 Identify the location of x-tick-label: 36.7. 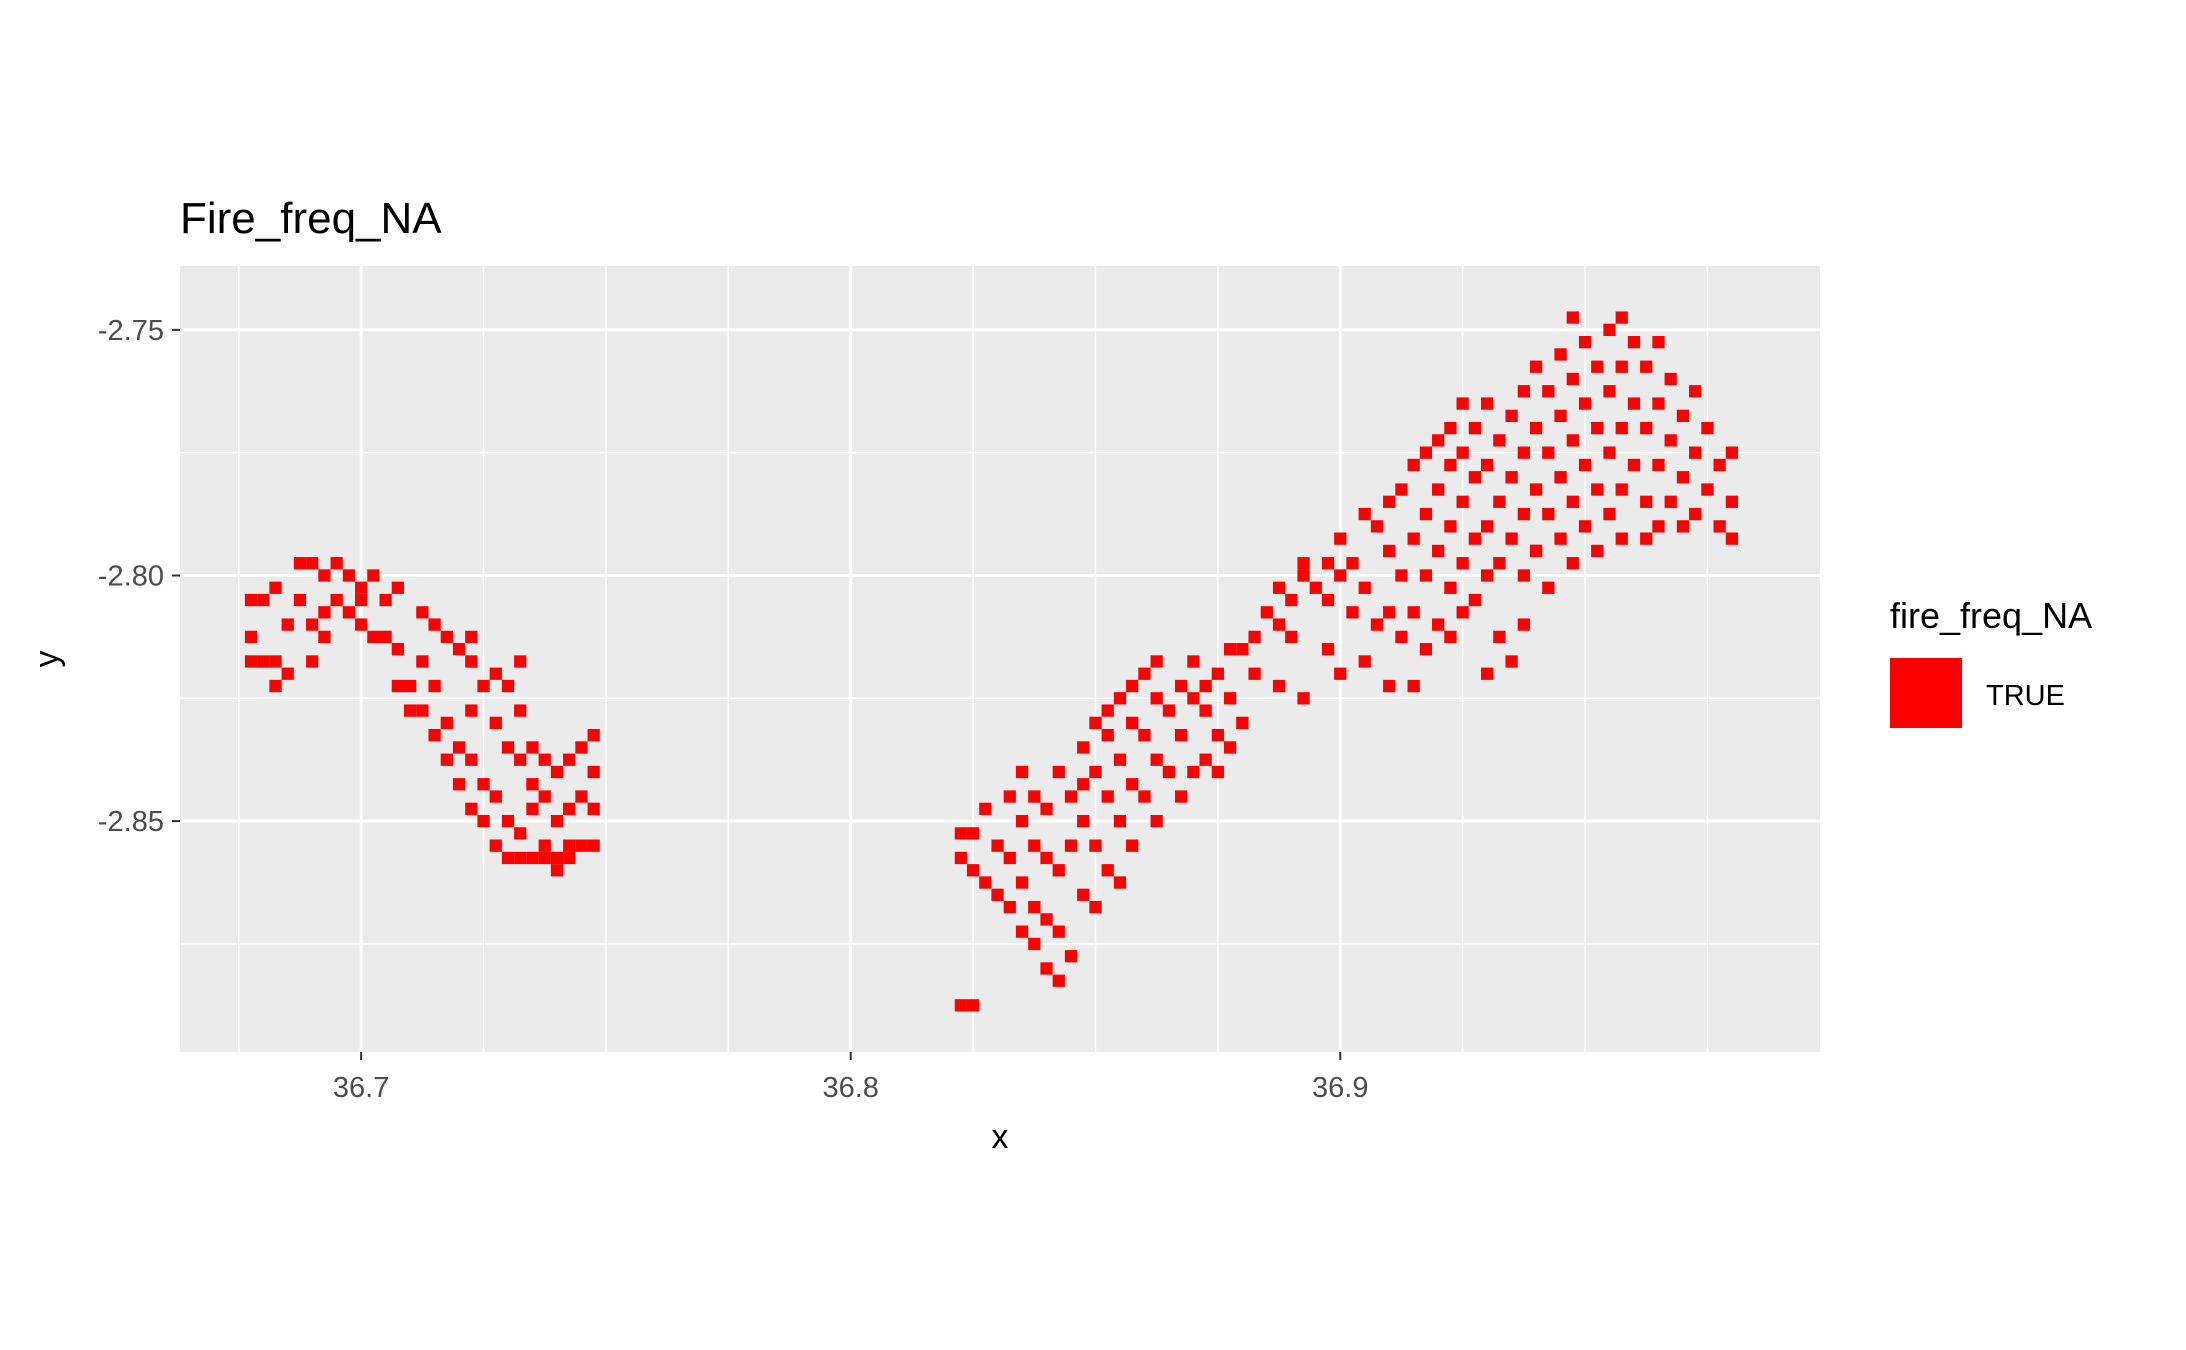
(361, 1088).